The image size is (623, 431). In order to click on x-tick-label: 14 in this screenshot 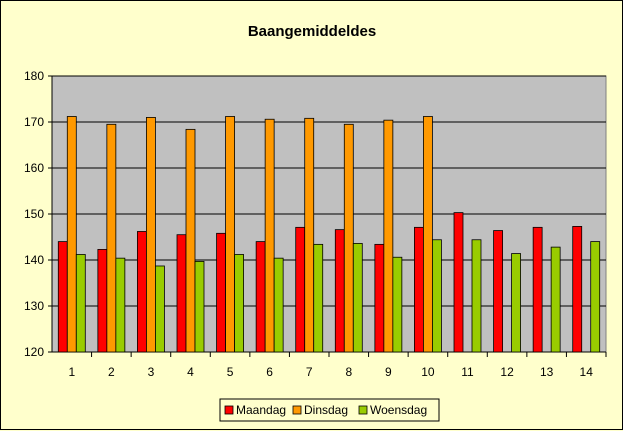, I will do `click(587, 372)`.